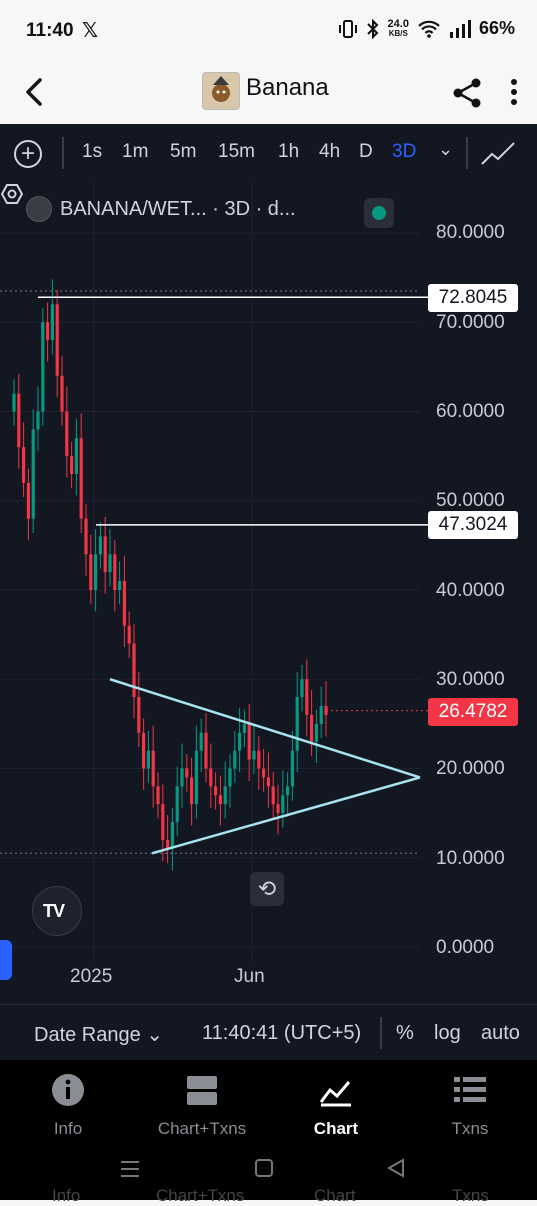  What do you see at coordinates (467, 93) in the screenshot?
I see `share-icon` at bounding box center [467, 93].